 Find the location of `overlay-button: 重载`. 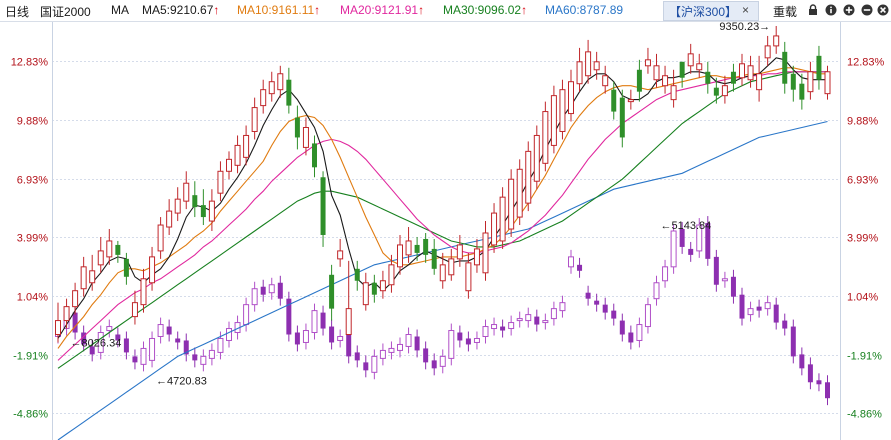

overlay-button: 重载 is located at coordinates (785, 12).